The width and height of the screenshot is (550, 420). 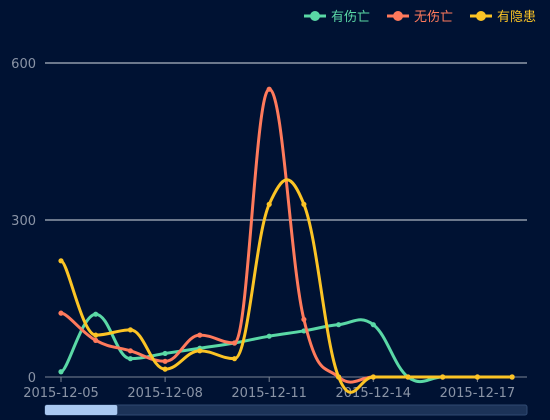 I want to click on y-tick-label: 300, so click(x=23, y=221).